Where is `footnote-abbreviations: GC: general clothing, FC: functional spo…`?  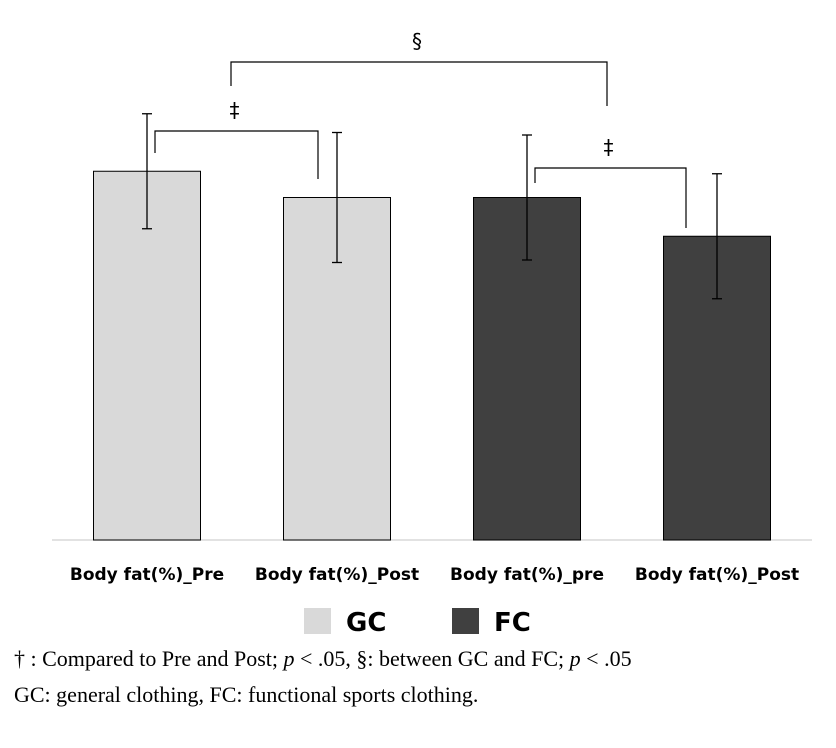 footnote-abbreviations: GC: general clothing, FC: functional spo… is located at coordinates (246, 694).